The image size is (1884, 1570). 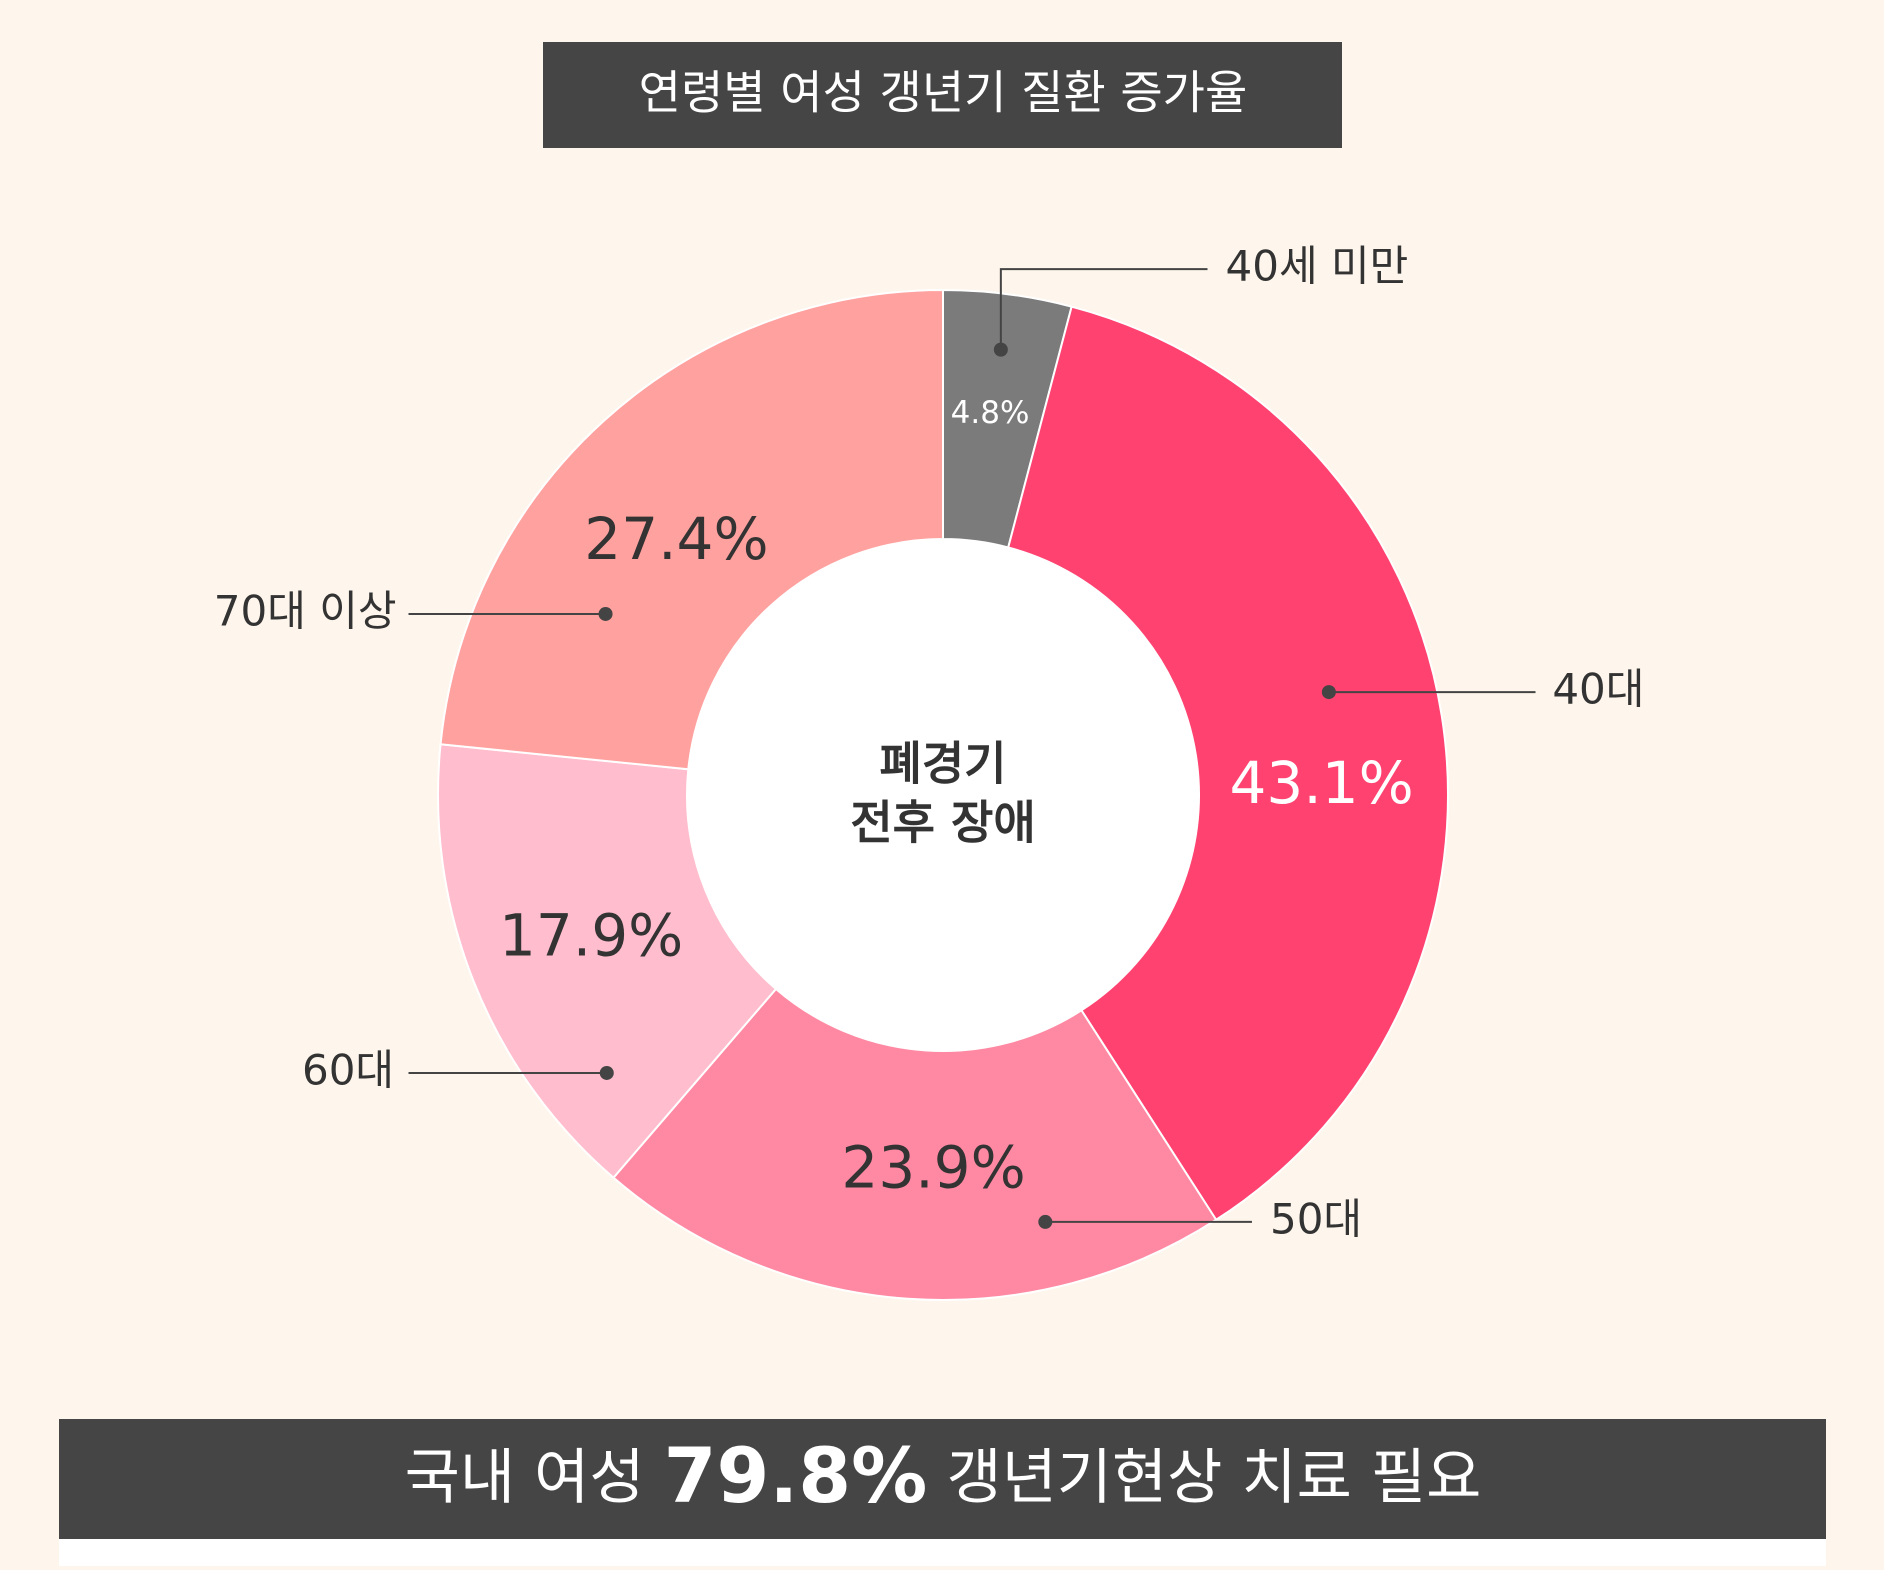 What do you see at coordinates (1213, 1478) in the screenshot?
I see `banner-suffix: 갱년기현상 치료 필요` at bounding box center [1213, 1478].